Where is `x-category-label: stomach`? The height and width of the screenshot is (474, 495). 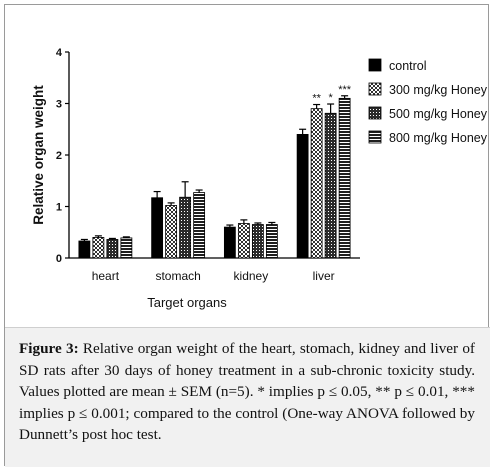
x-category-label: stomach is located at coordinates (177, 276).